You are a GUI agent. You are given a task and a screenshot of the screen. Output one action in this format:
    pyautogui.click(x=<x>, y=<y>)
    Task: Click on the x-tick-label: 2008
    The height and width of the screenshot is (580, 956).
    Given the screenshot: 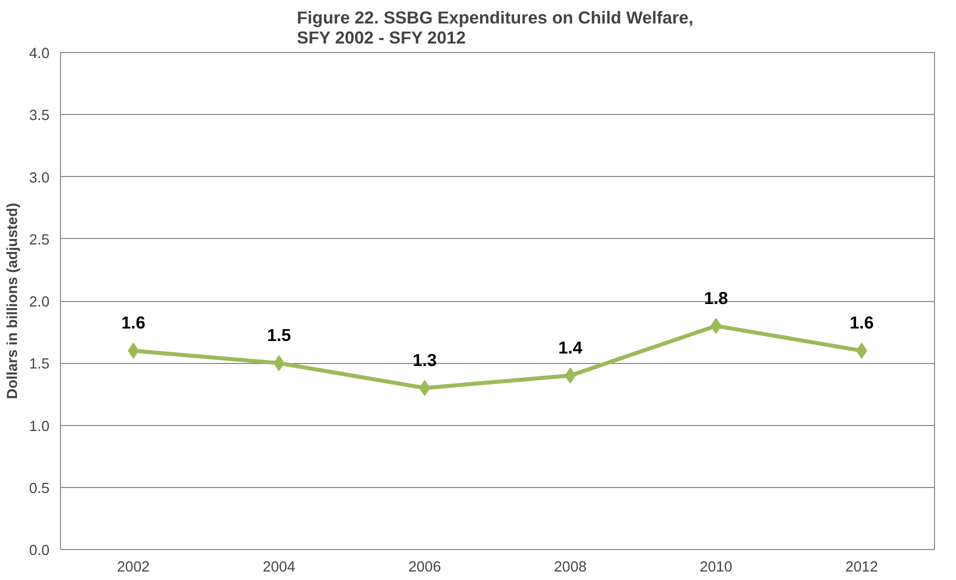 What is the action you would take?
    pyautogui.click(x=570, y=568)
    